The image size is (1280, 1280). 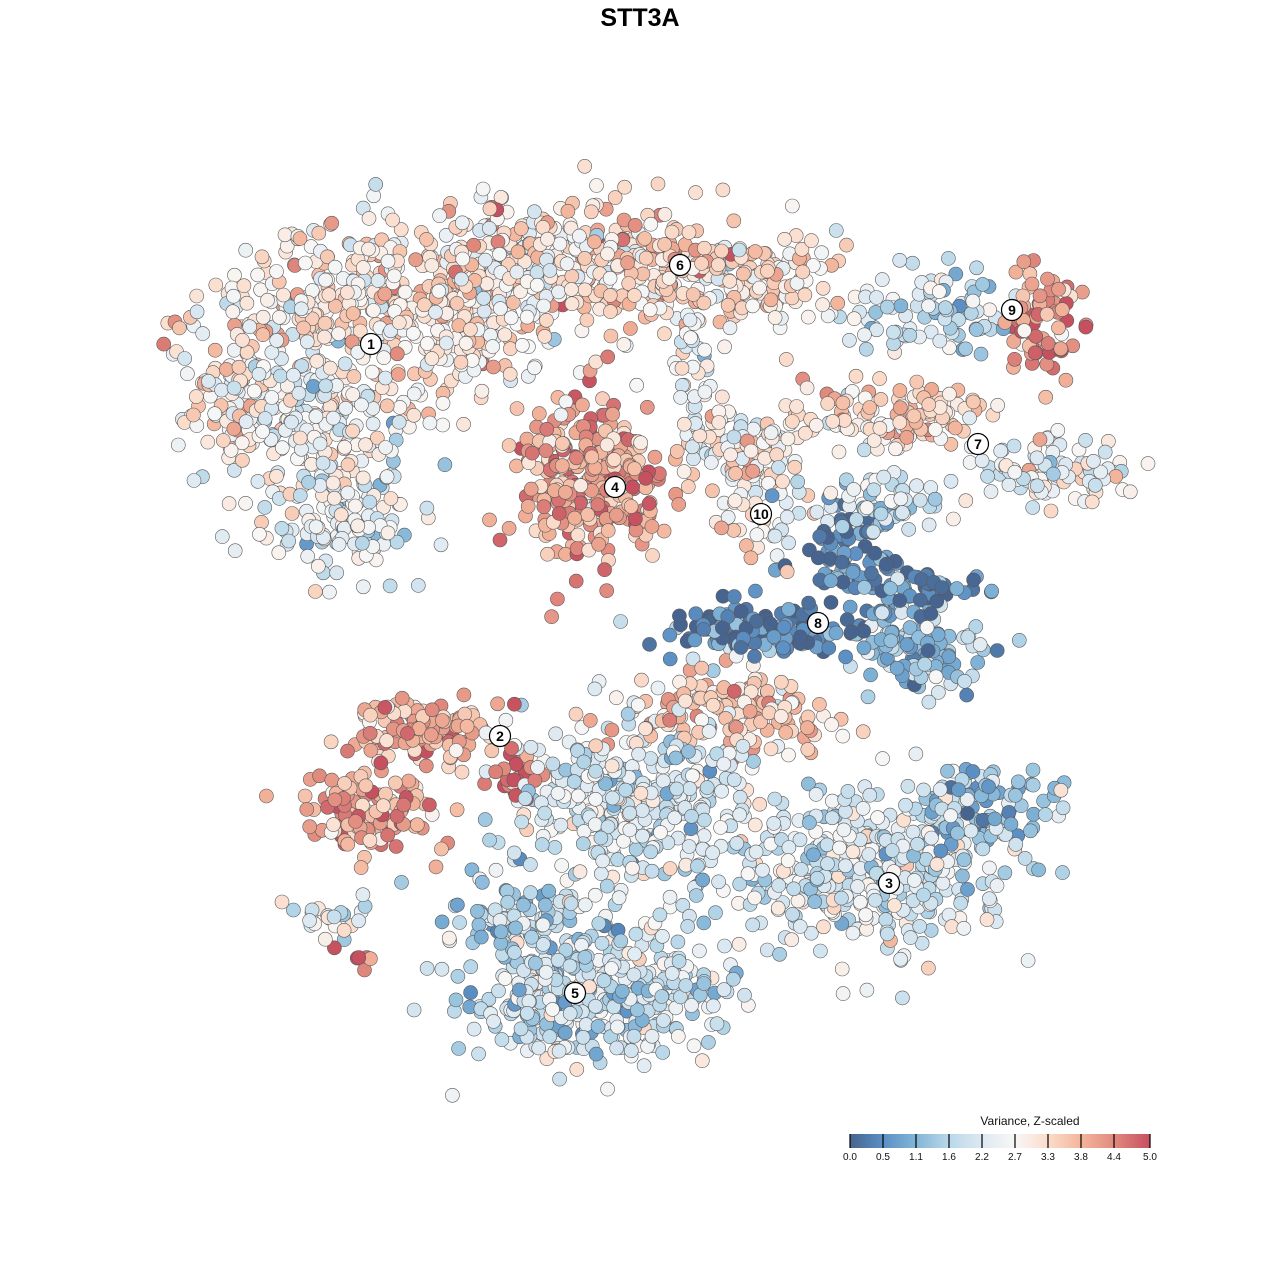 What do you see at coordinates (978, 444) in the screenshot?
I see `cluster-label-7: 7` at bounding box center [978, 444].